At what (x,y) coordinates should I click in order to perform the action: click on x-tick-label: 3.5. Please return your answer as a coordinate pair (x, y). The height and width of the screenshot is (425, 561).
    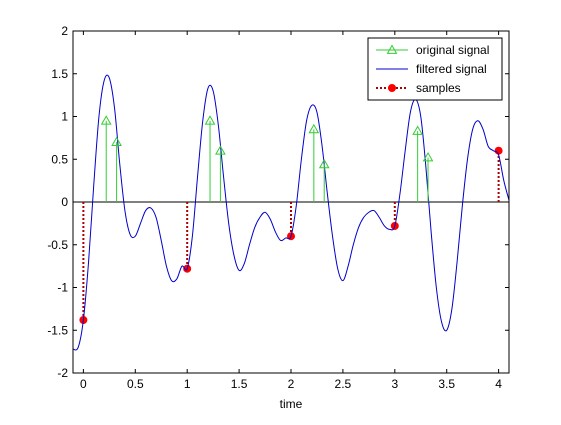
    Looking at the image, I should click on (446, 384).